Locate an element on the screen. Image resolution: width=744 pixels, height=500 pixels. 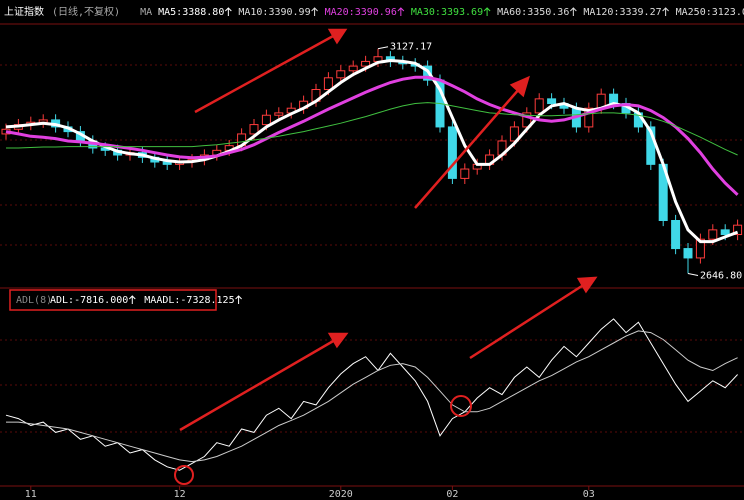
x-tick-label: 02 is located at coordinates (452, 494).